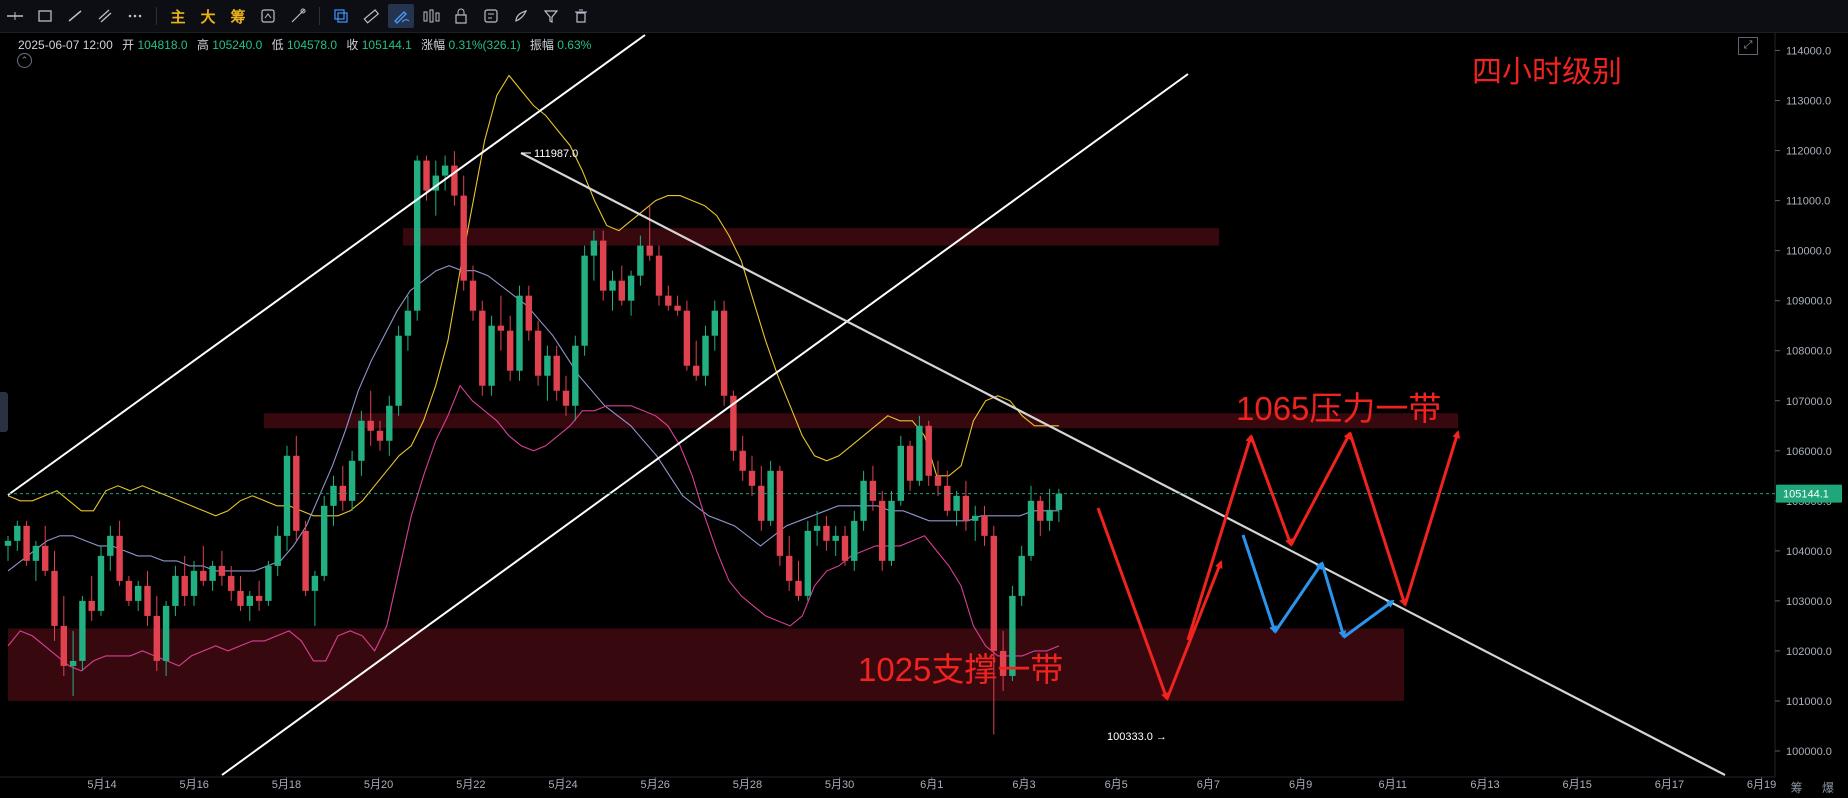  Describe the element at coordinates (286, 785) in the screenshot. I see `x-tick-label: 5月18` at that location.